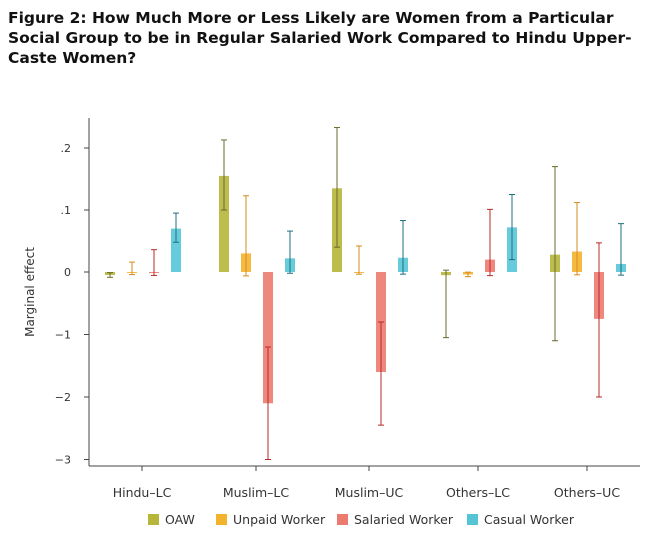  What do you see at coordinates (66, 148) in the screenshot?
I see `y-tick-label: .2` at bounding box center [66, 148].